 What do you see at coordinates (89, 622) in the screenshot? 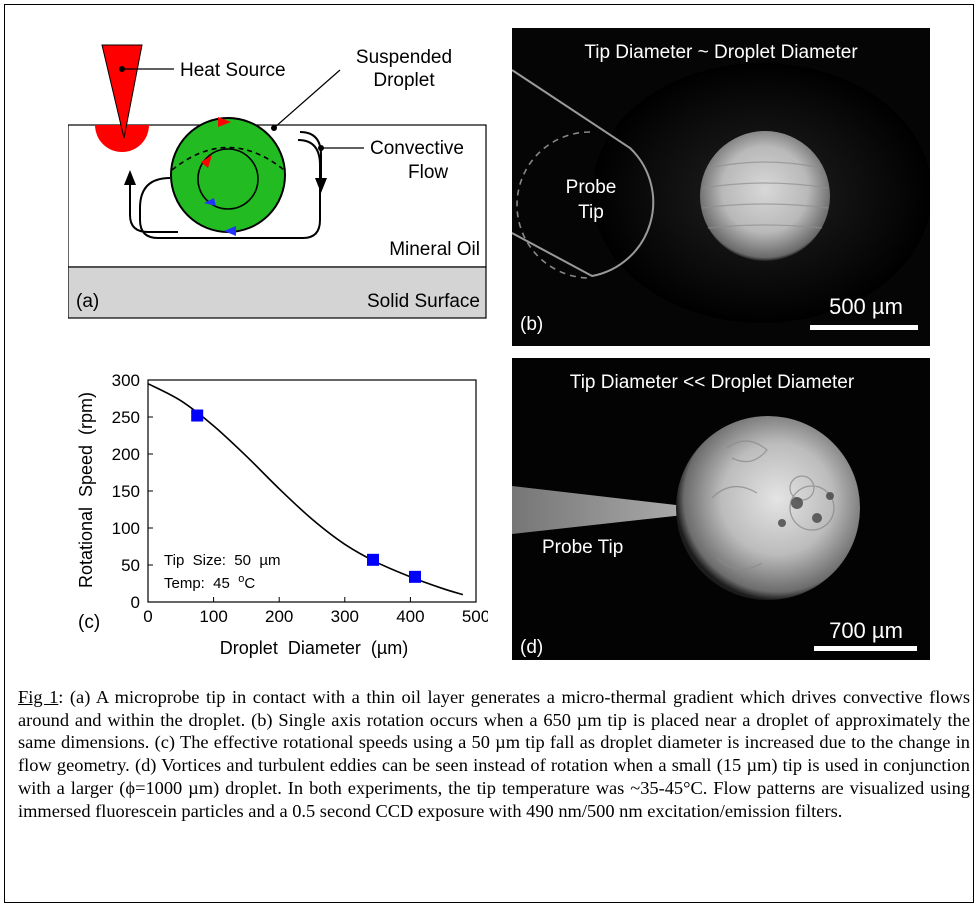
I see `panel-c-letter: (c)` at bounding box center [89, 622].